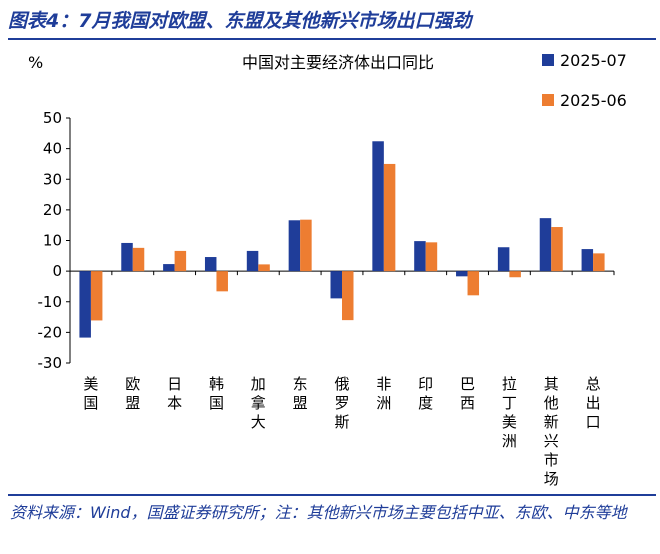 The height and width of the screenshot is (554, 660). Describe the element at coordinates (503, 259) in the screenshot. I see `bar-2025-07-拉丁美洲` at that location.